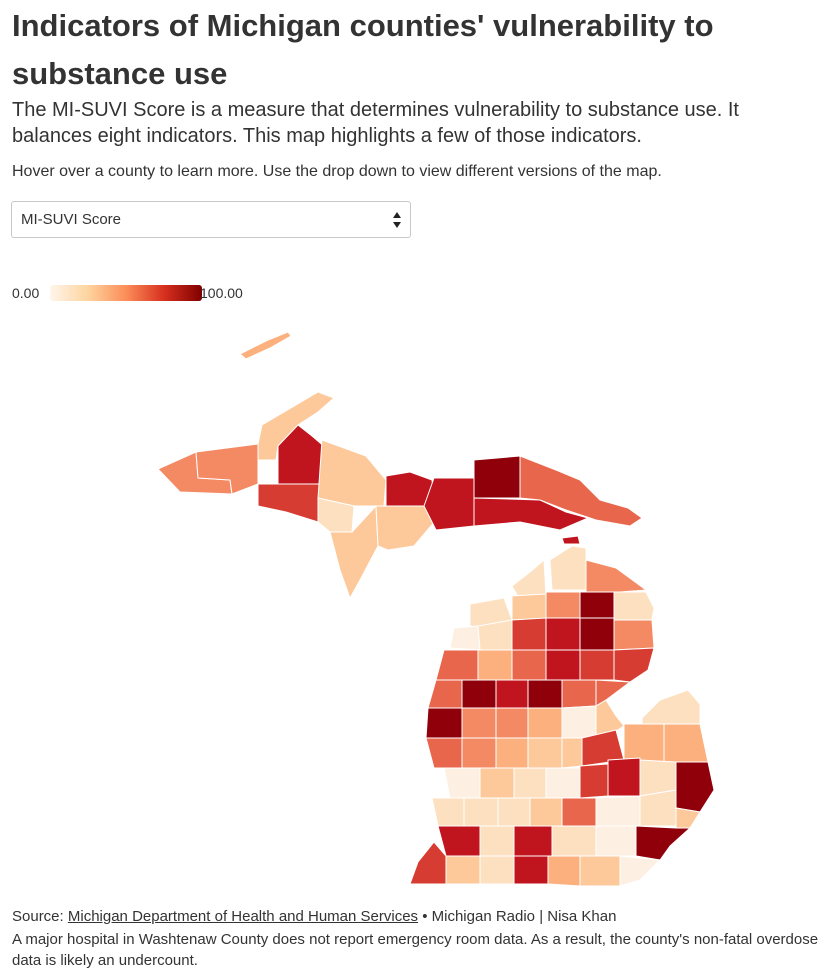  Describe the element at coordinates (517, 916) in the screenshot. I see `source-credit: • Michigan Radio | Nisa Khan` at that location.